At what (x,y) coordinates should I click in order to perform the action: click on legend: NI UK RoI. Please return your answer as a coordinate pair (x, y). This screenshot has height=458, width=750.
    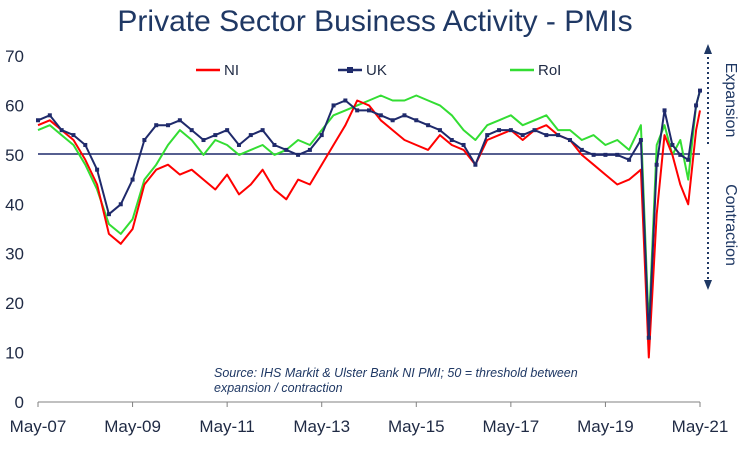
    Looking at the image, I should click on (378, 70).